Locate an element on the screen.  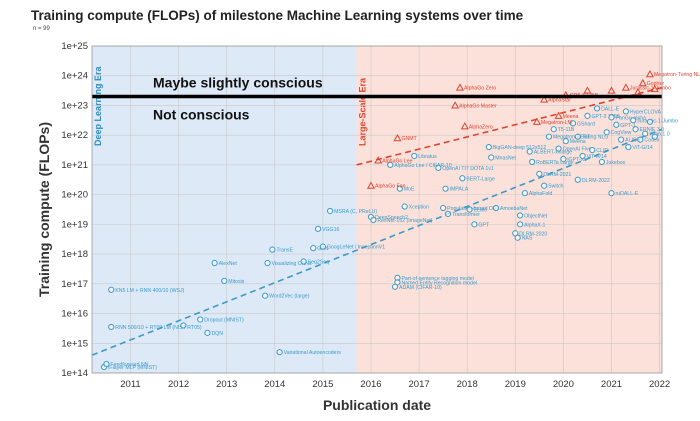
data-point-label: VGG16 is located at coordinates (330, 230).